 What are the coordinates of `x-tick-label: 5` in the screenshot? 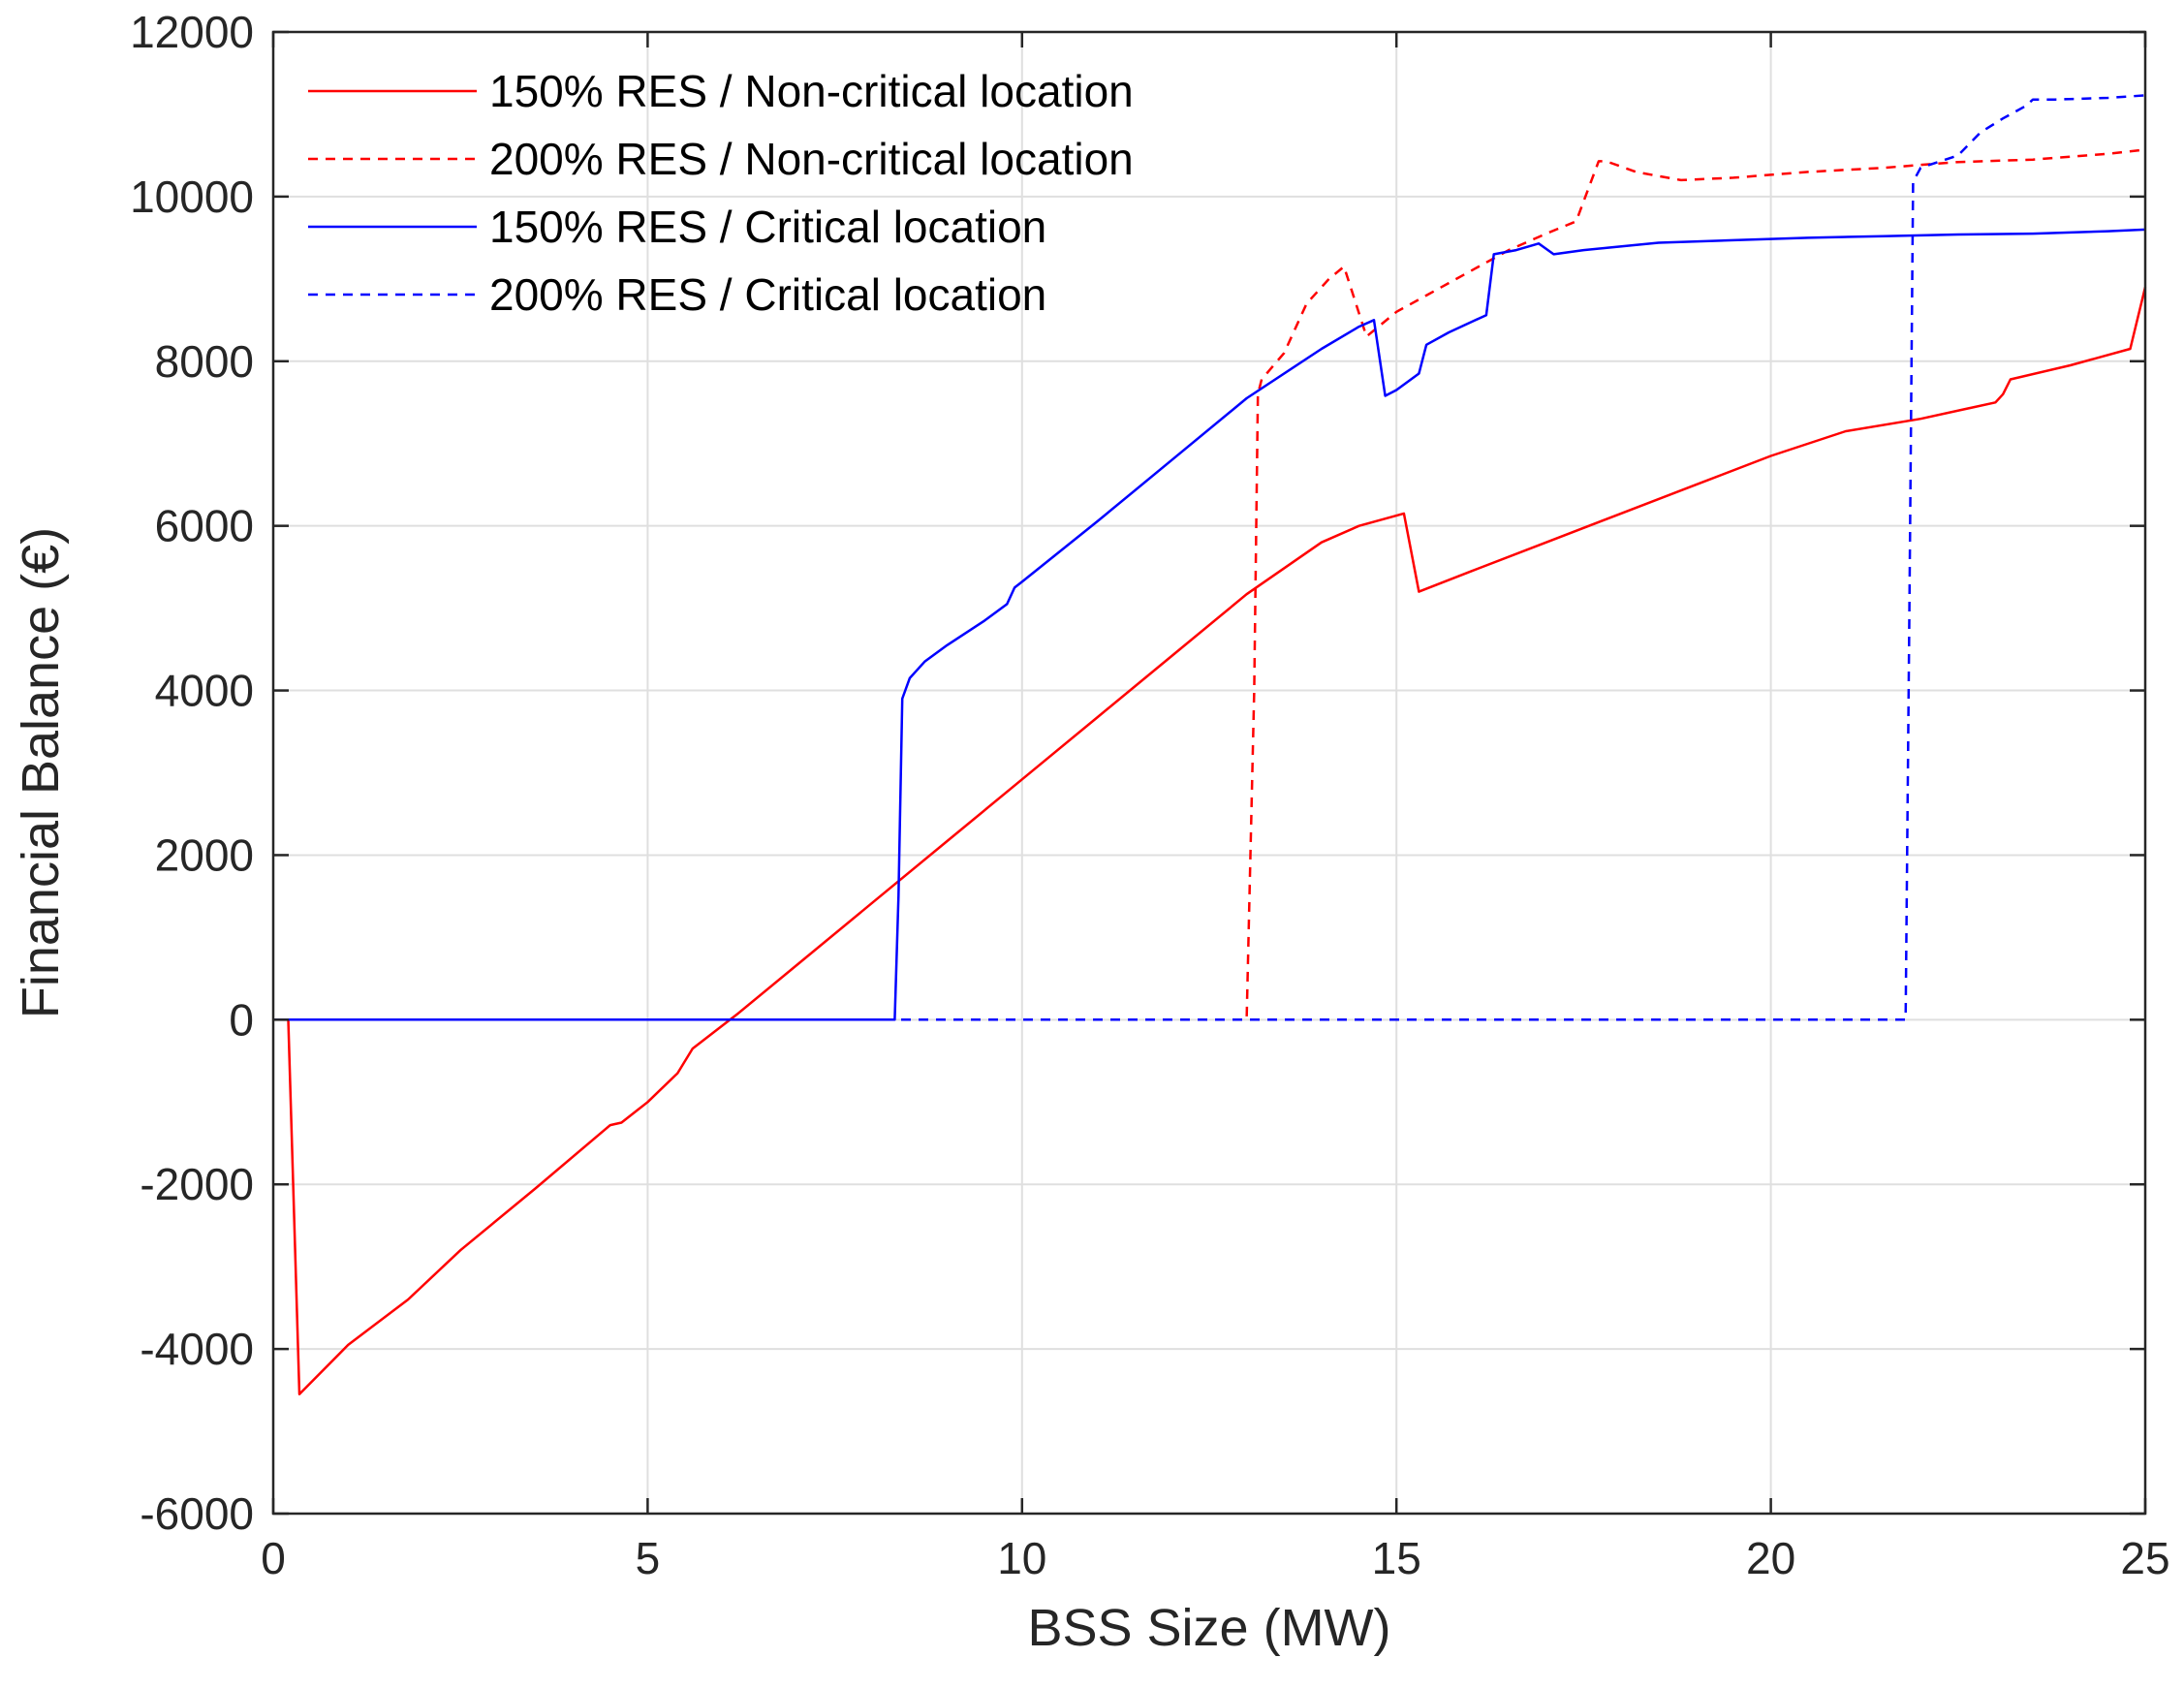 It's located at (649, 1558).